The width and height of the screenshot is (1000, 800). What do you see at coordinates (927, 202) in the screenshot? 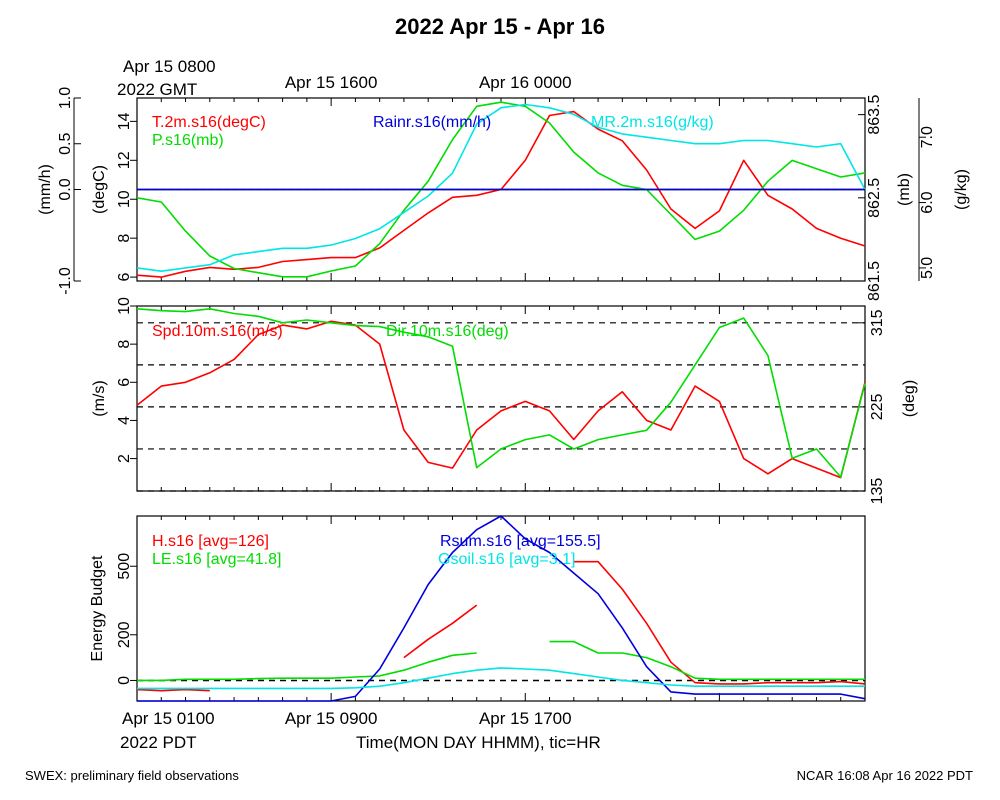
I see `y-tick-label: 6.0` at bounding box center [927, 202].